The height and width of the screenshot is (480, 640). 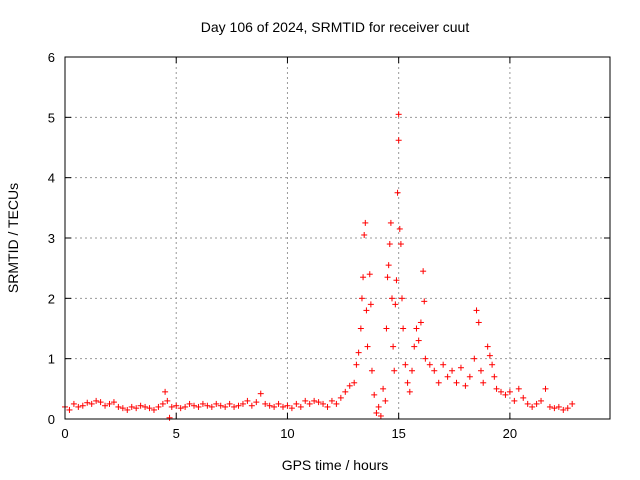 What do you see at coordinates (335, 465) in the screenshot?
I see `x-axis-label: GPS time / hours` at bounding box center [335, 465].